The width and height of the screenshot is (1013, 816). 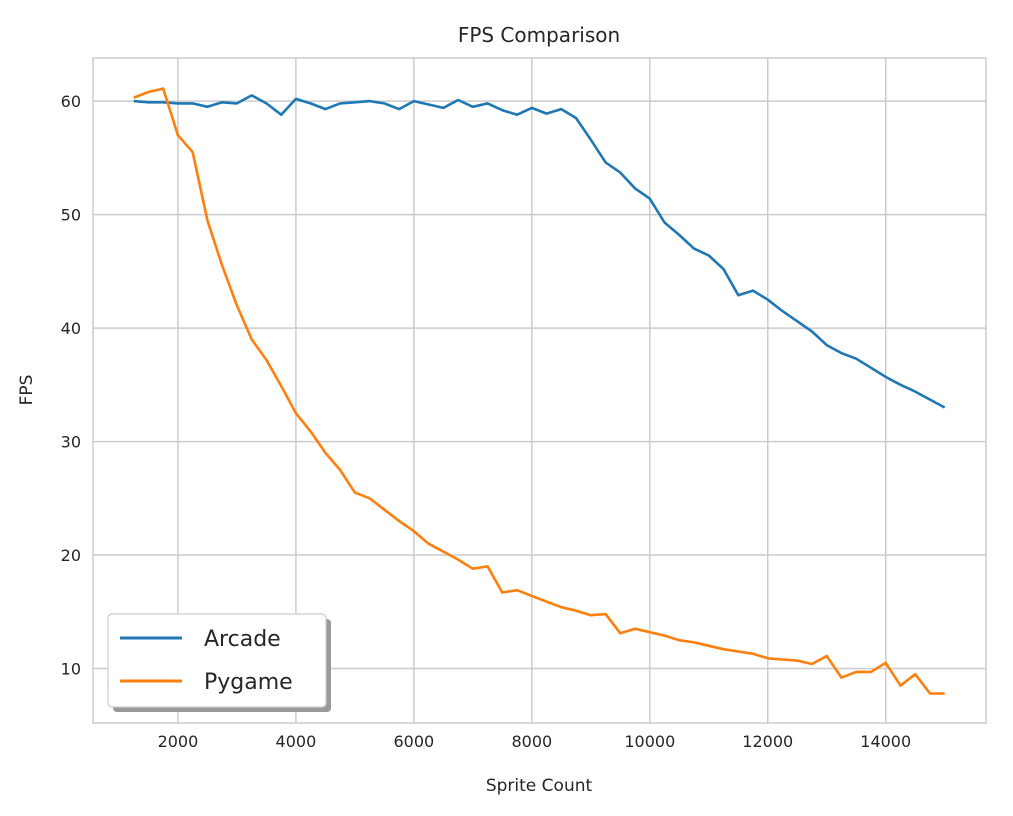 I want to click on legend-label-arcade: Arcade, so click(x=242, y=639).